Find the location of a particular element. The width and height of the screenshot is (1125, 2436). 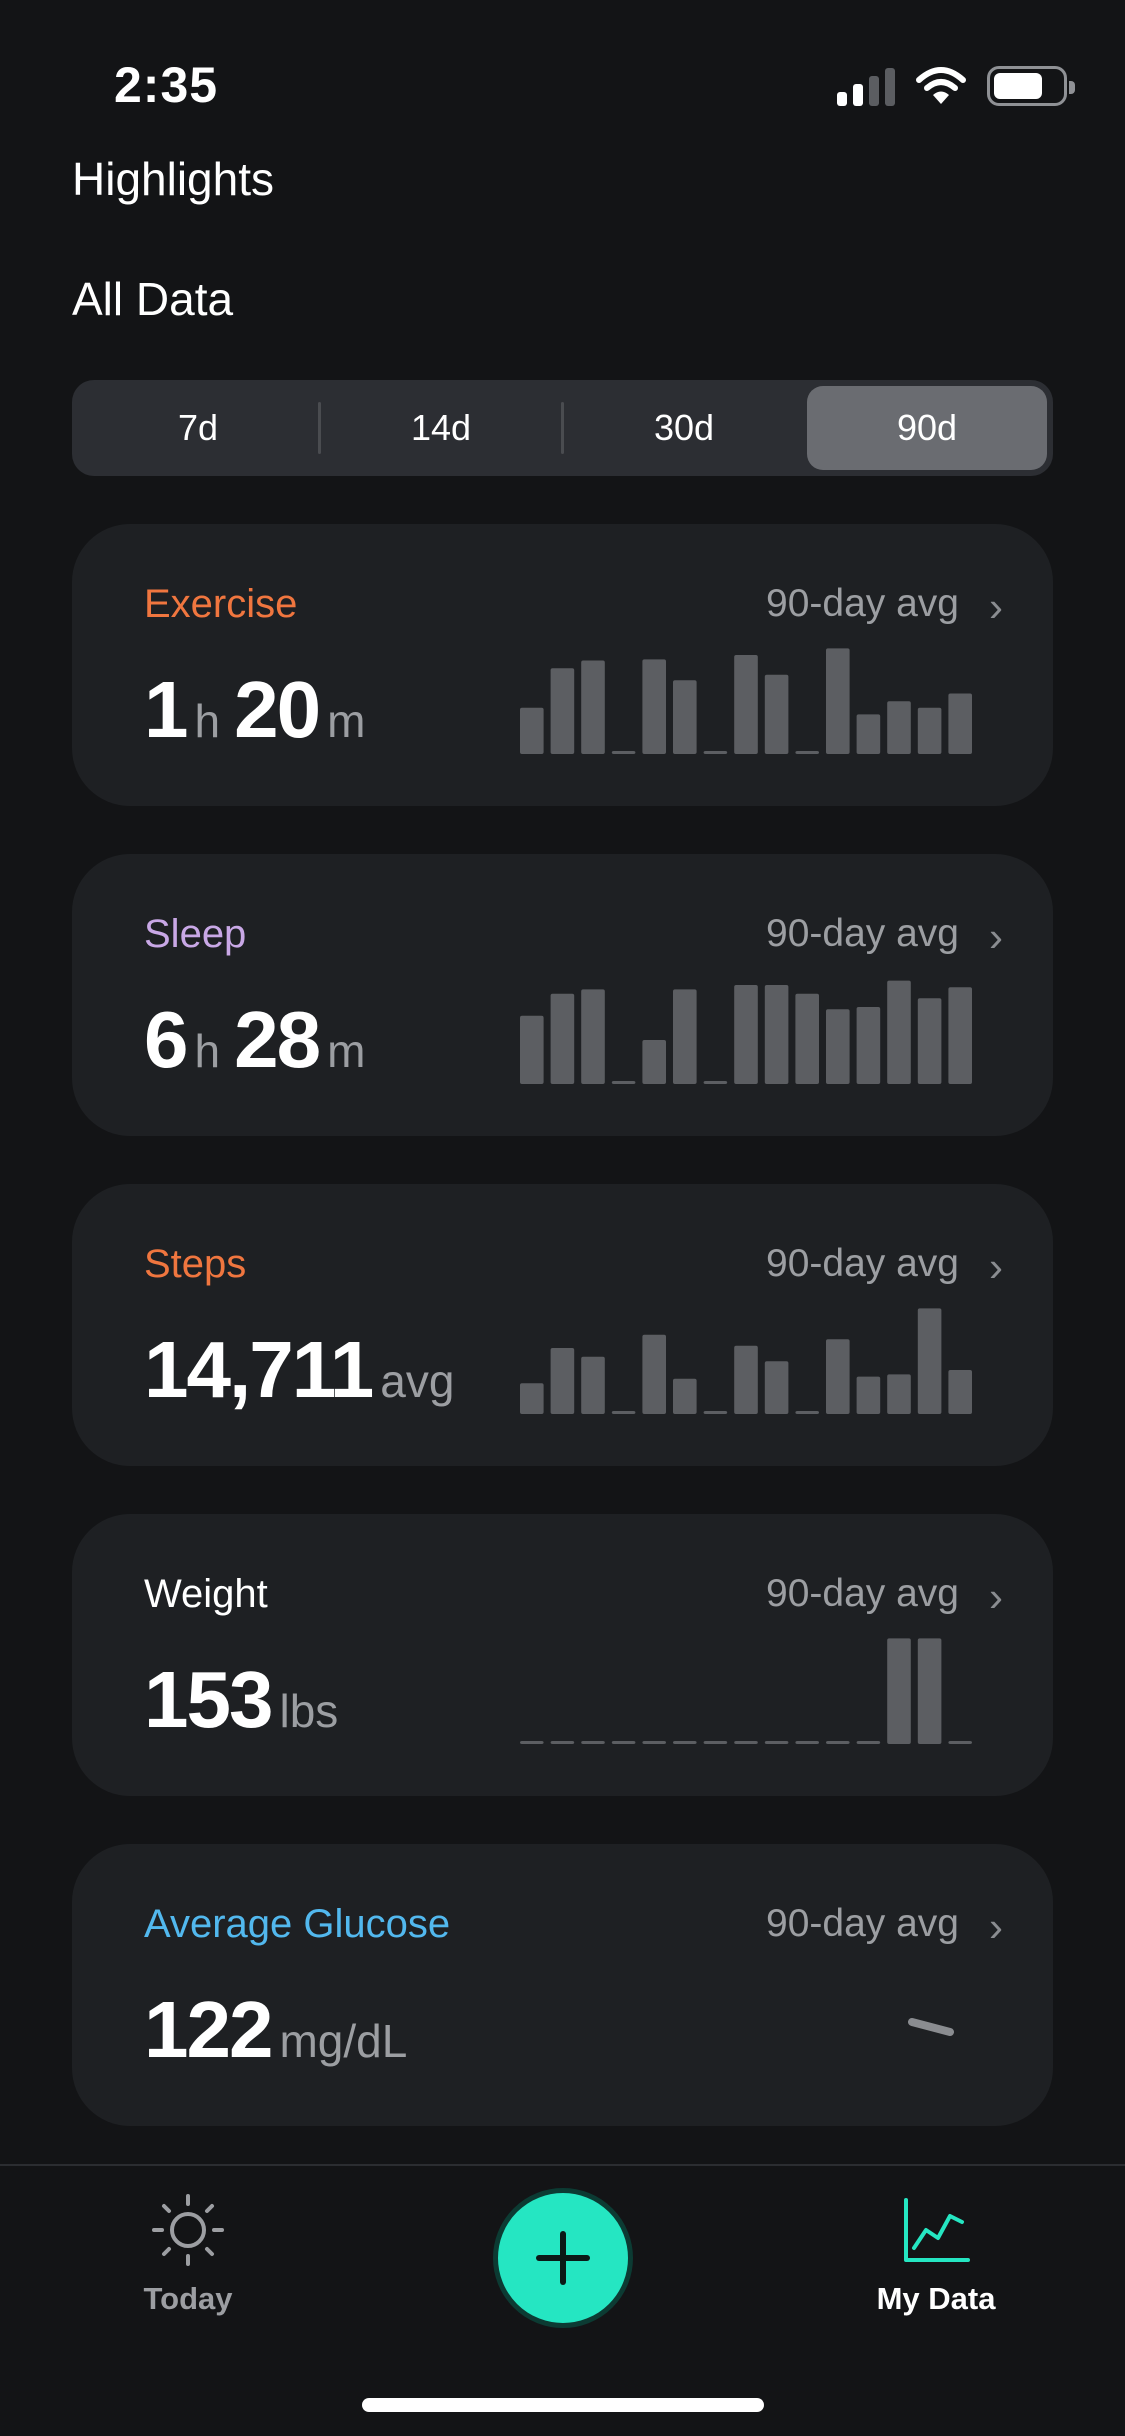

sun-icon is located at coordinates (188, 2230).